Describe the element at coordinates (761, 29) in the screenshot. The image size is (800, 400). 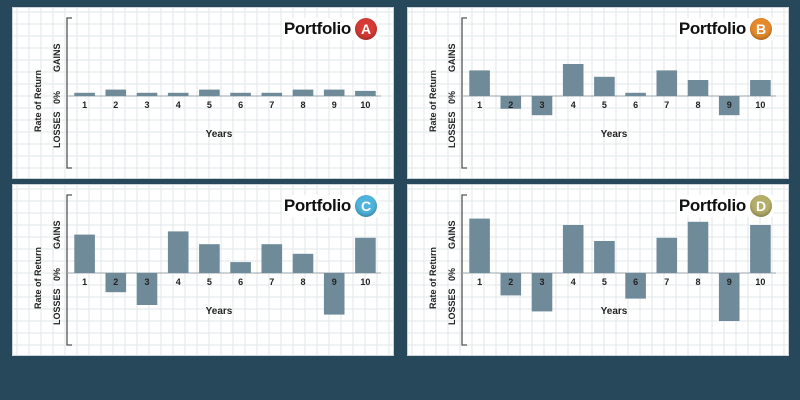
I see `portfolio-badge: B` at that location.